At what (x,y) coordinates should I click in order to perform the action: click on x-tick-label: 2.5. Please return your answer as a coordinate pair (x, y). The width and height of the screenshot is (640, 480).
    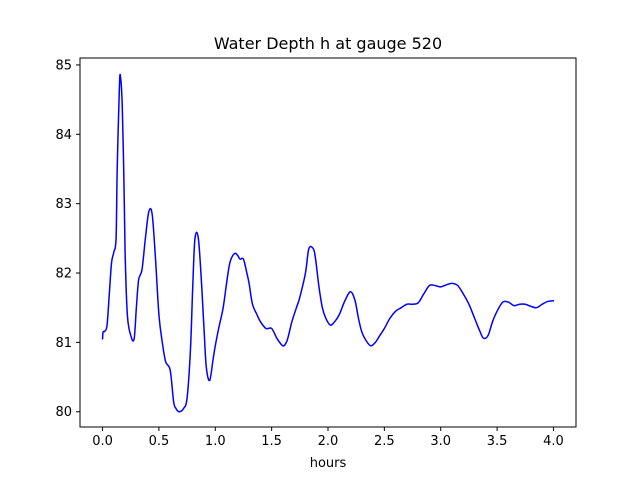
    Looking at the image, I should click on (384, 441).